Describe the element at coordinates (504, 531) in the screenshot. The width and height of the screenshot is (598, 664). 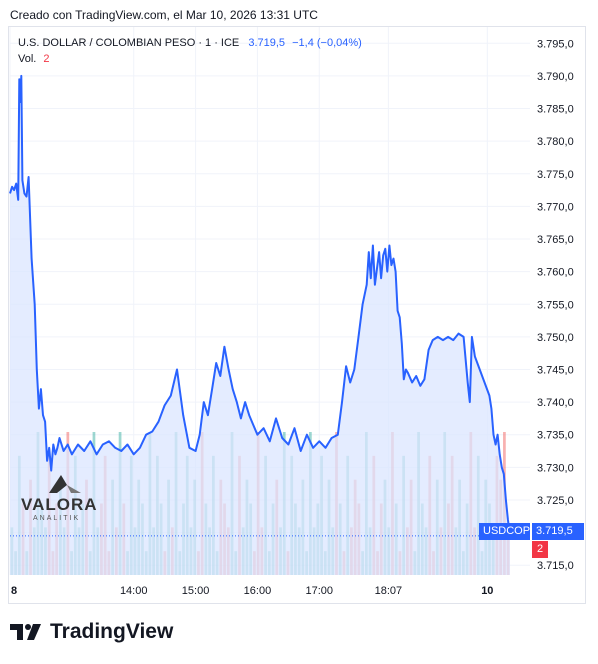
I see `symbol-tag: USDCOP` at that location.